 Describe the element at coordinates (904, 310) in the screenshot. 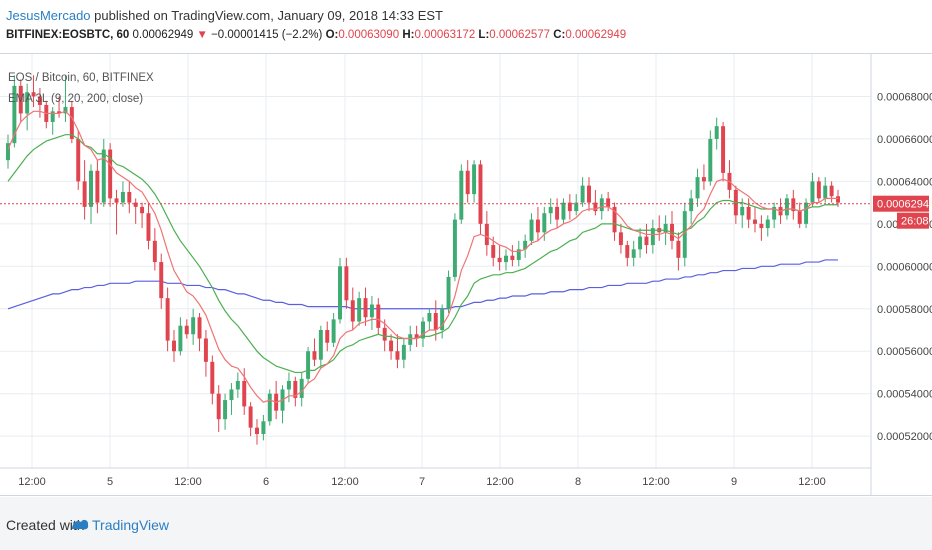

I see `y-tick-label: 0.00058000` at that location.